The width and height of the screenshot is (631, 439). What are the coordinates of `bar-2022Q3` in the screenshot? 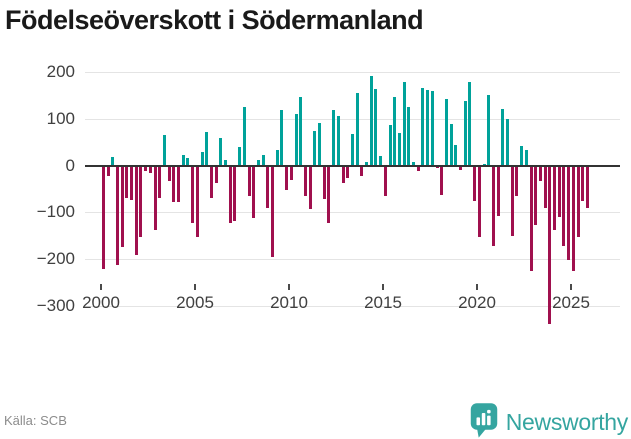 It's located at (526, 157).